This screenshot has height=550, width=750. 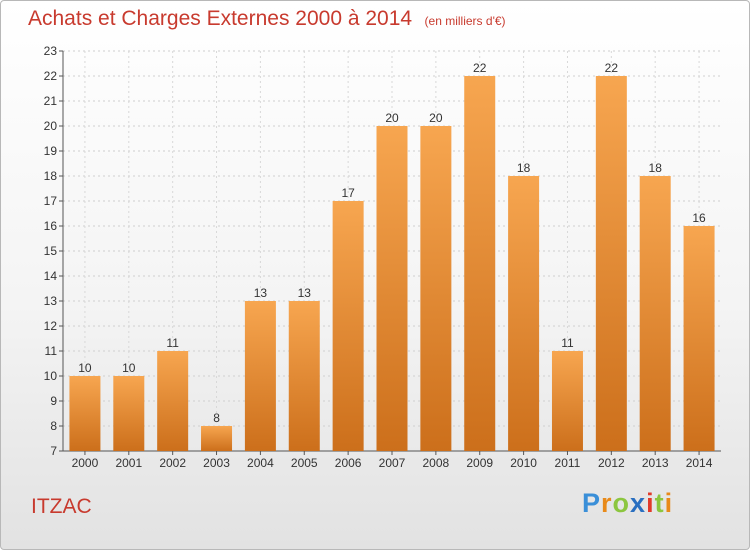 I want to click on y-tick-label: 18, so click(x=51, y=176).